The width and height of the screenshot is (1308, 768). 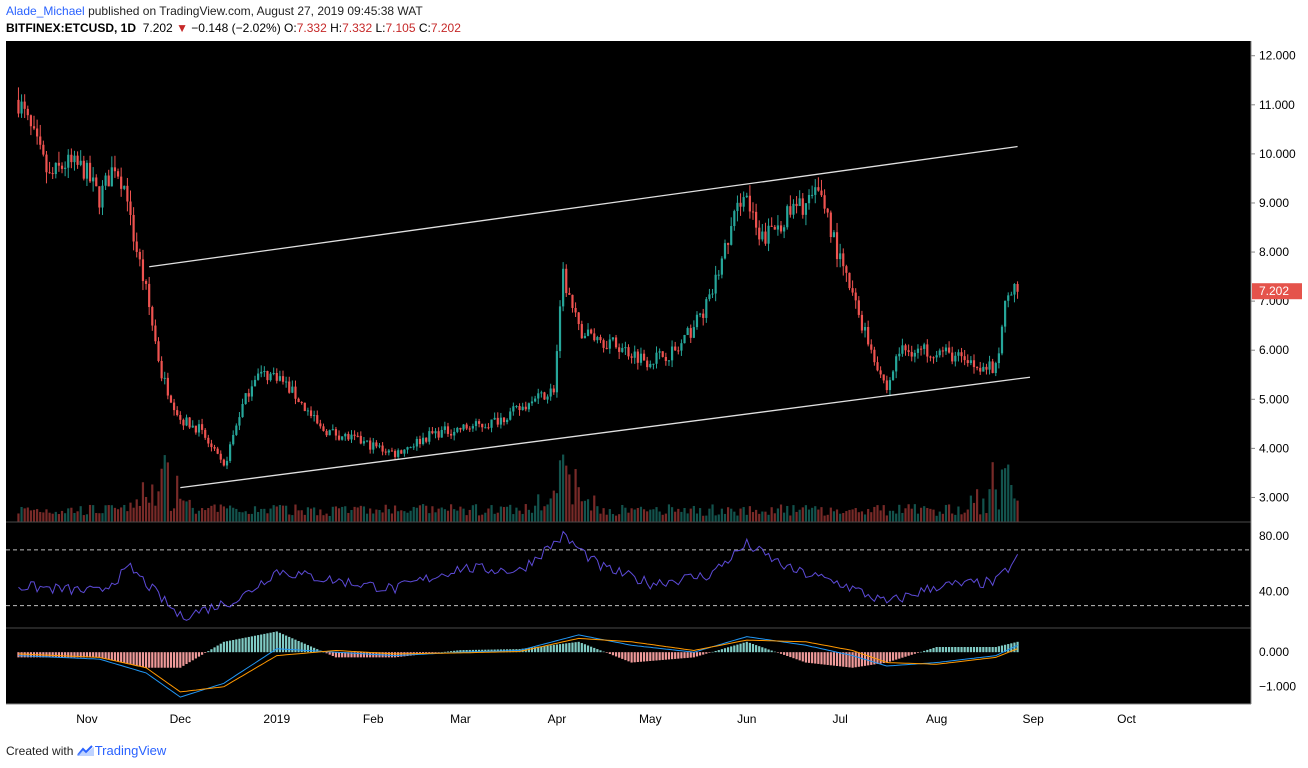 What do you see at coordinates (605, 432) in the screenshot?
I see `trendline-lower-channel` at bounding box center [605, 432].